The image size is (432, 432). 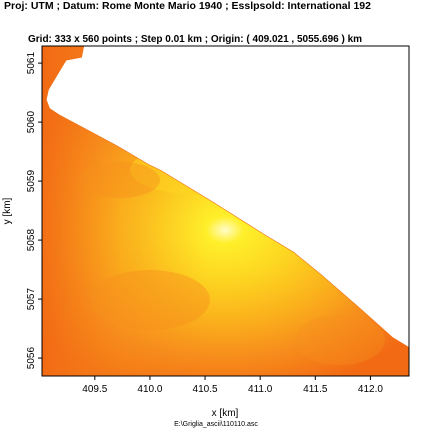 What do you see at coordinates (31, 63) in the screenshot?
I see `y-tick-label: 5061` at bounding box center [31, 63].